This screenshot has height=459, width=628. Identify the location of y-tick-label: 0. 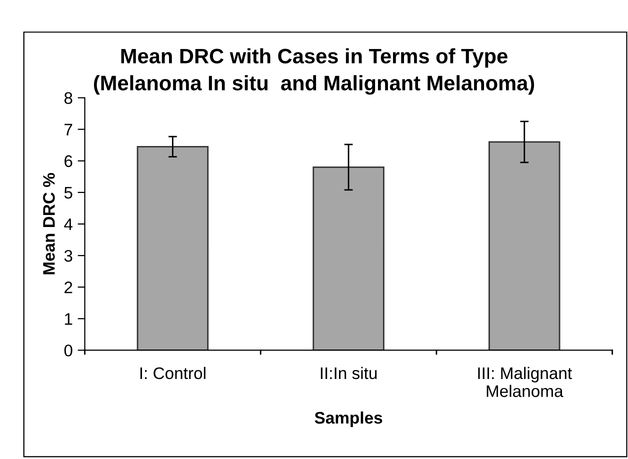
(68, 350).